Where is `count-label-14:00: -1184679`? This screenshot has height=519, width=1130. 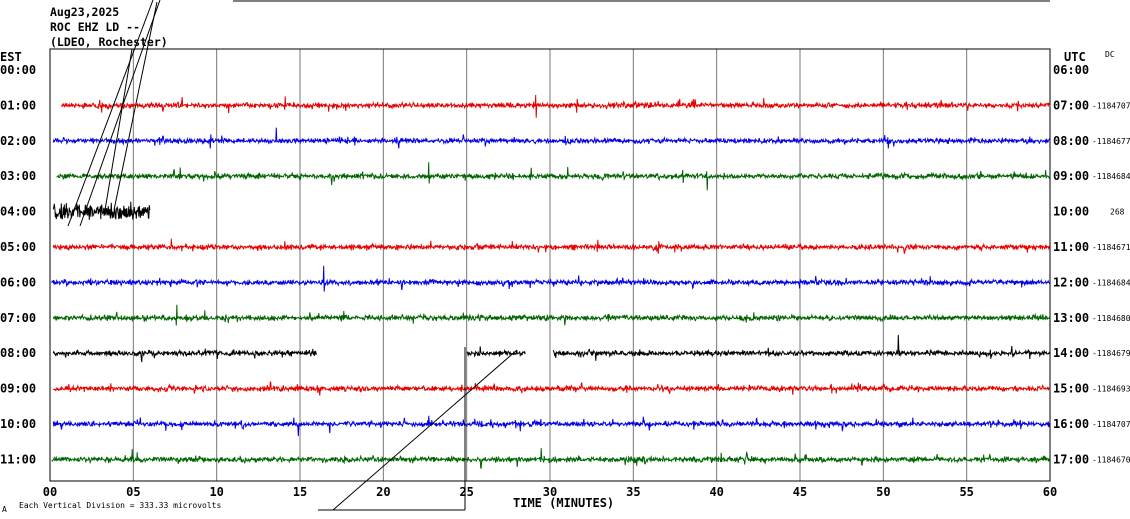 count-label-14:00: -1184679 is located at coordinates (1111, 353).